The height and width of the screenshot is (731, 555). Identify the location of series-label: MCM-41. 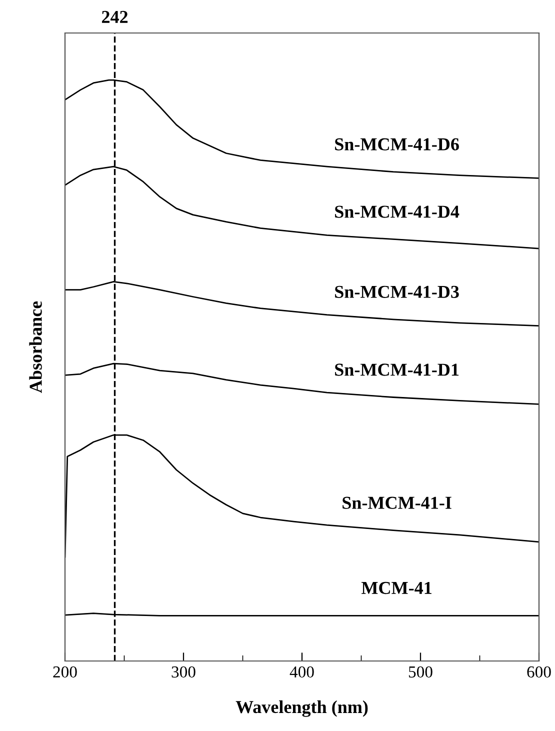
(397, 588).